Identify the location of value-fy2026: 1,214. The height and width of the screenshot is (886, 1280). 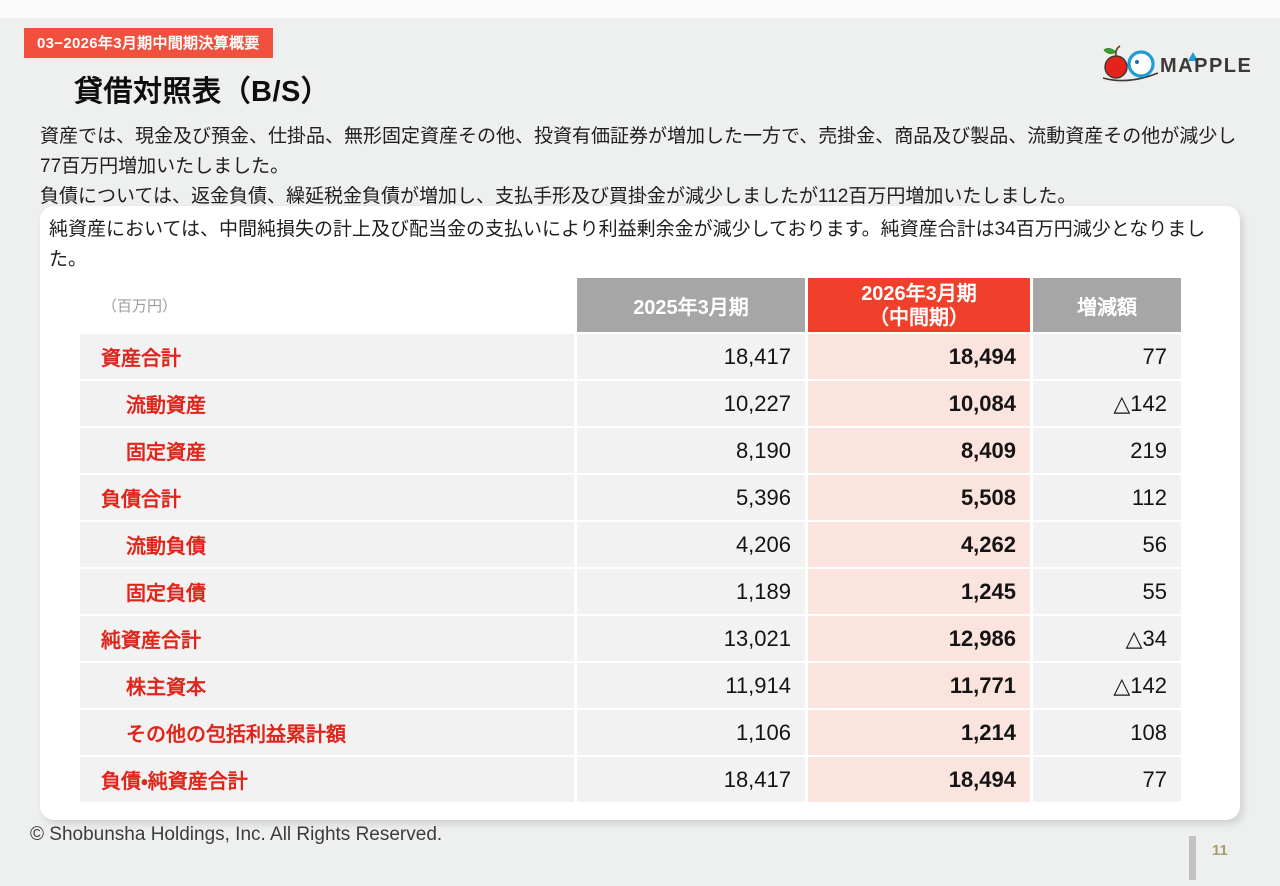
(919, 732).